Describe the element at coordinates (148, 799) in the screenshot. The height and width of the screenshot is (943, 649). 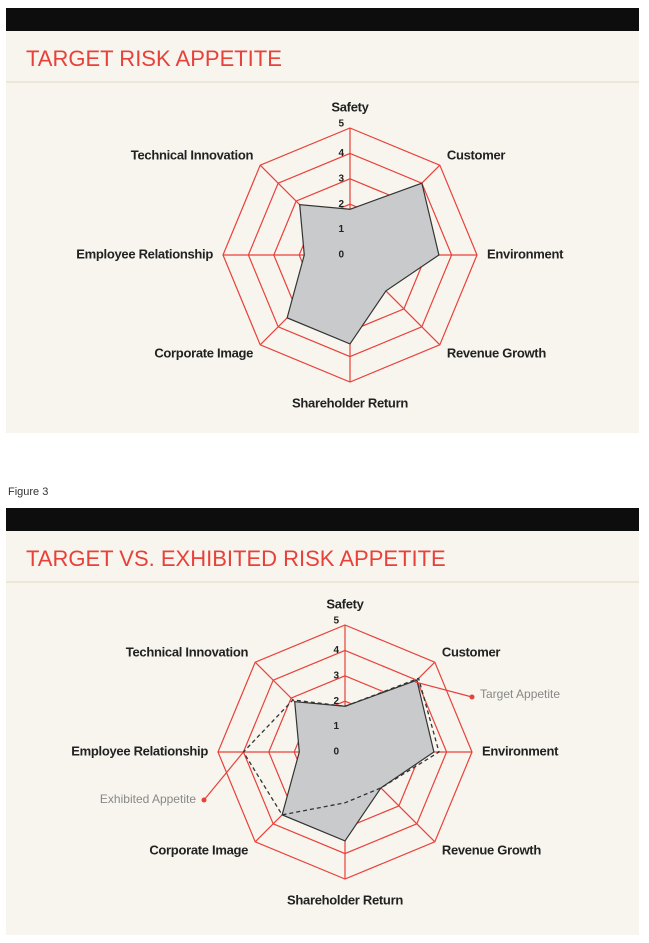
I see `annotation: Exhibited Appetite` at that location.